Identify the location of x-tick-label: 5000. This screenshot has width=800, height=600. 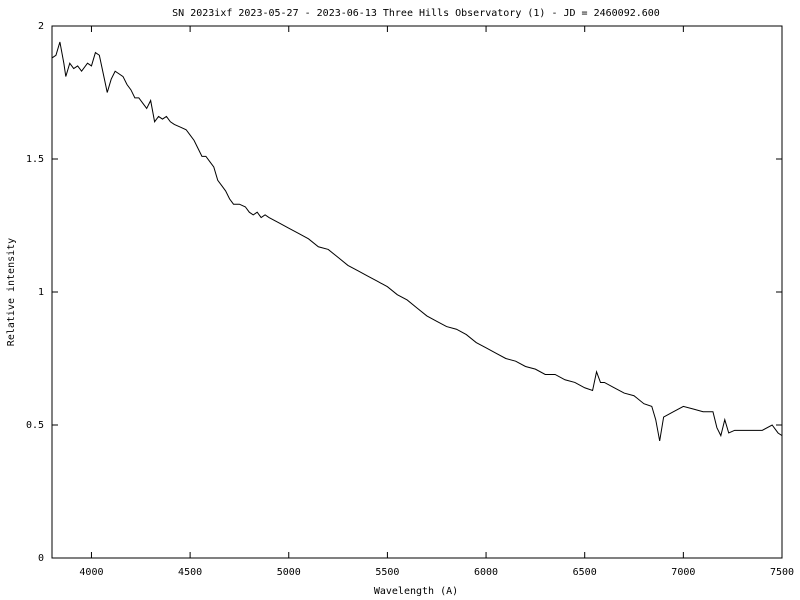
(289, 572).